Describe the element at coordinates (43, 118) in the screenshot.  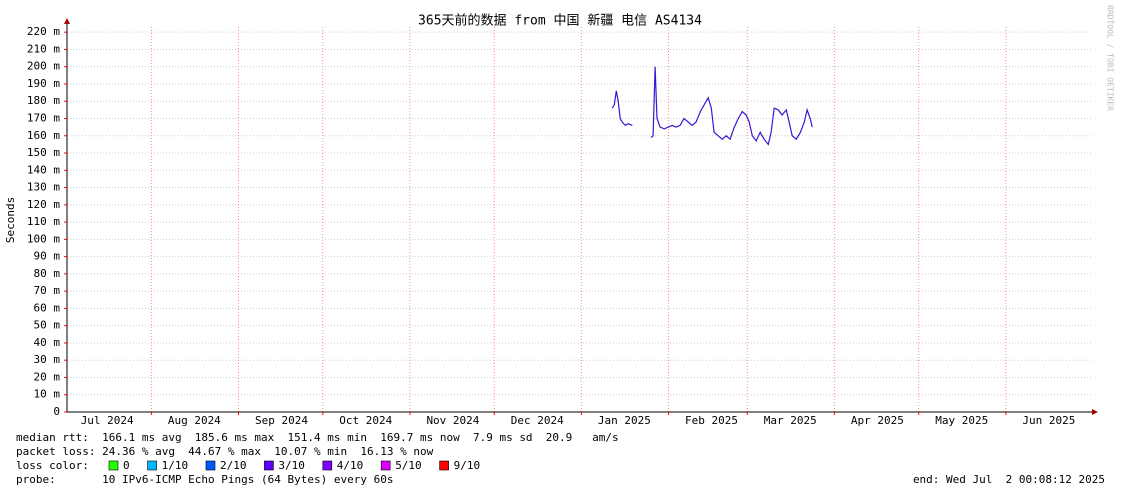
I see `y-tick-label: 170 m` at that location.